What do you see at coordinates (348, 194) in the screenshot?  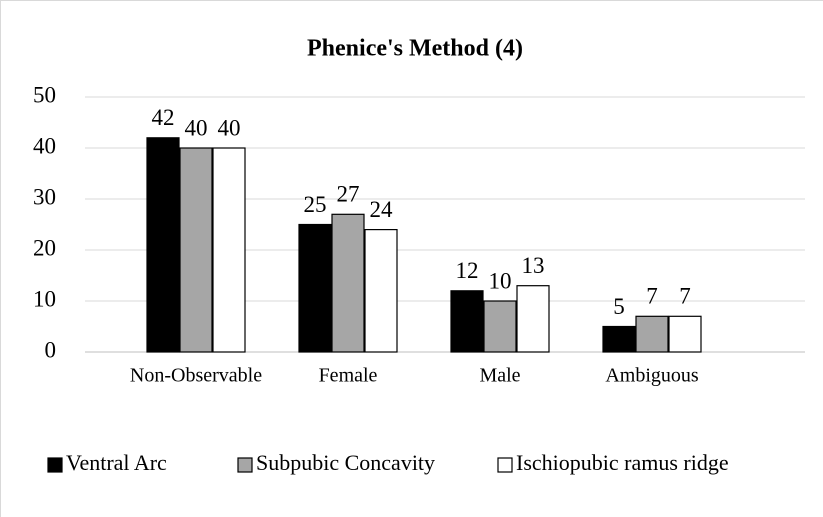 I see `data-label: 27` at bounding box center [348, 194].